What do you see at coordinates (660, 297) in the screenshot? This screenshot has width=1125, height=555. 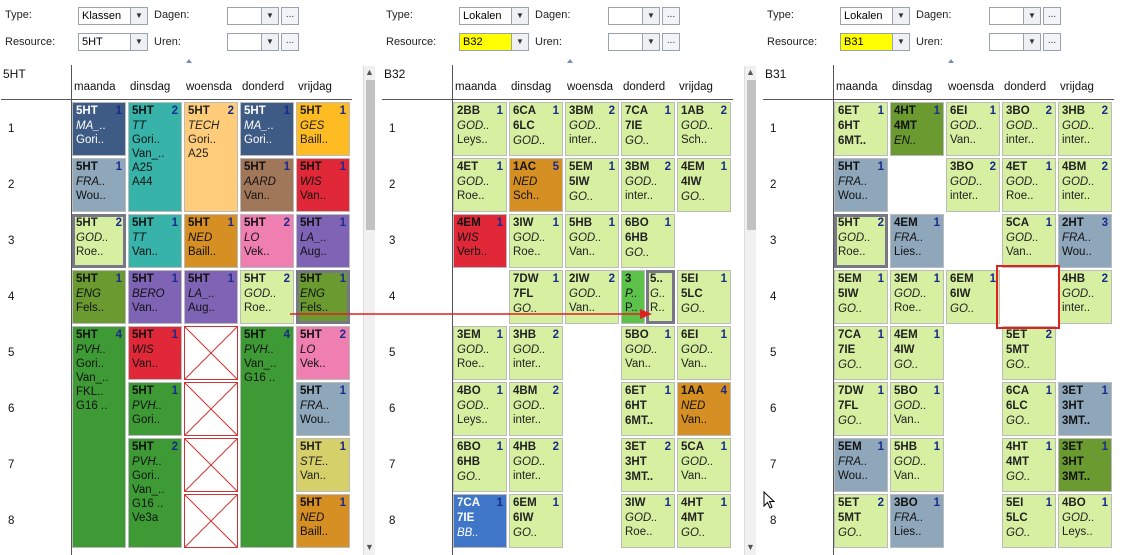 I see `lesson-block: 5.. G.. R..` at bounding box center [660, 297].